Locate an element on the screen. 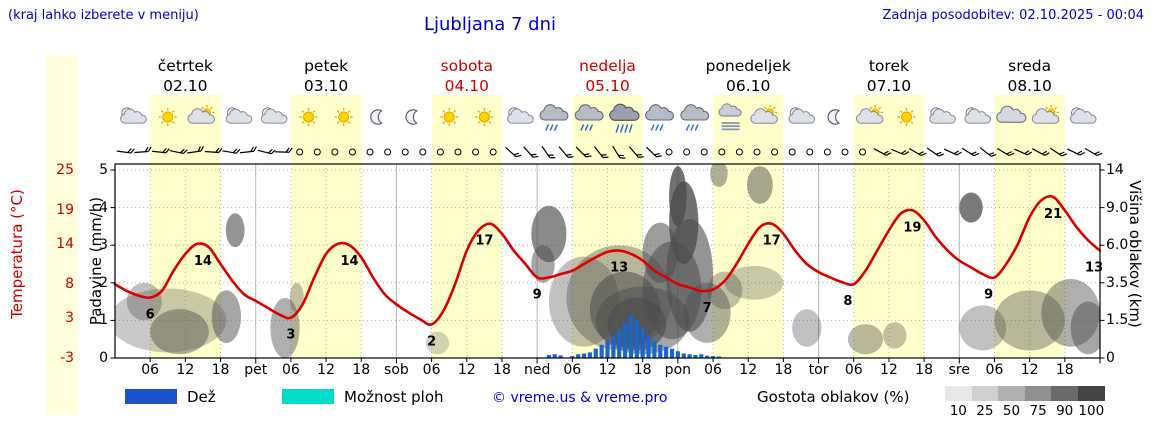 Image resolution: width=1152 pixels, height=443 pixels. svg-text: 19 is located at coordinates (912, 227).